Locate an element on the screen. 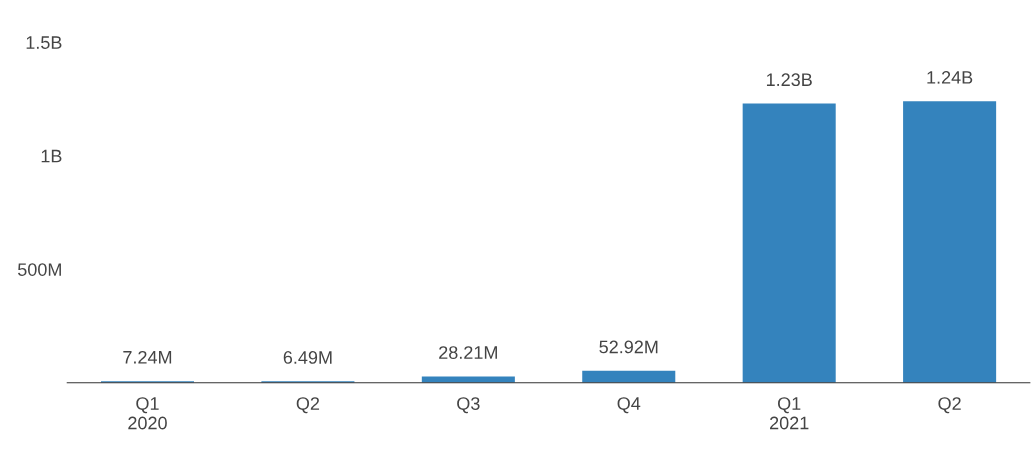 The width and height of the screenshot is (1035, 464). data-label: 28.21M is located at coordinates (468, 352).